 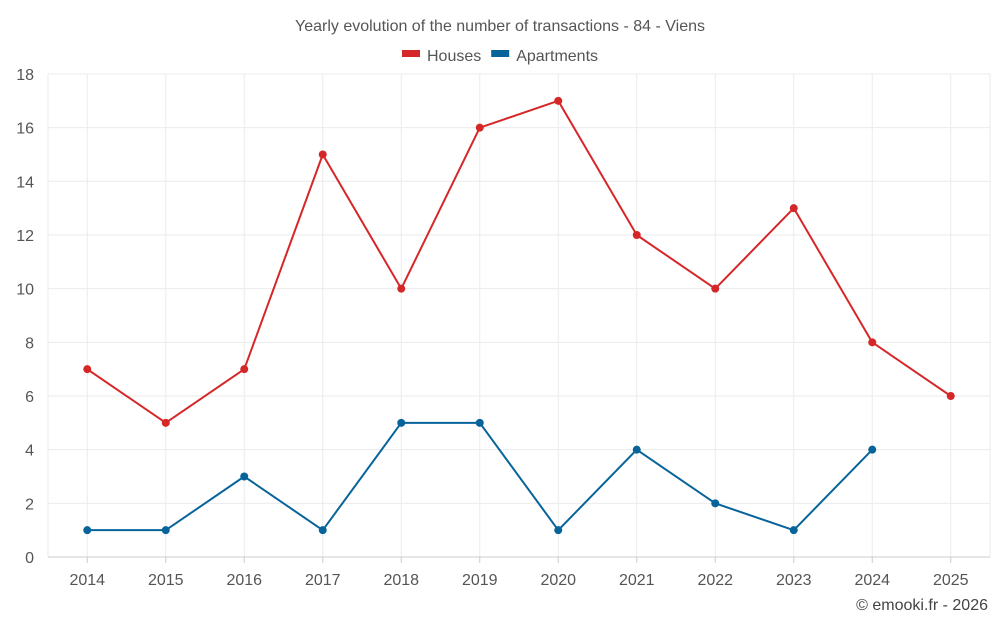 What do you see at coordinates (872, 580) in the screenshot?
I see `x-tick-label: 2024` at bounding box center [872, 580].